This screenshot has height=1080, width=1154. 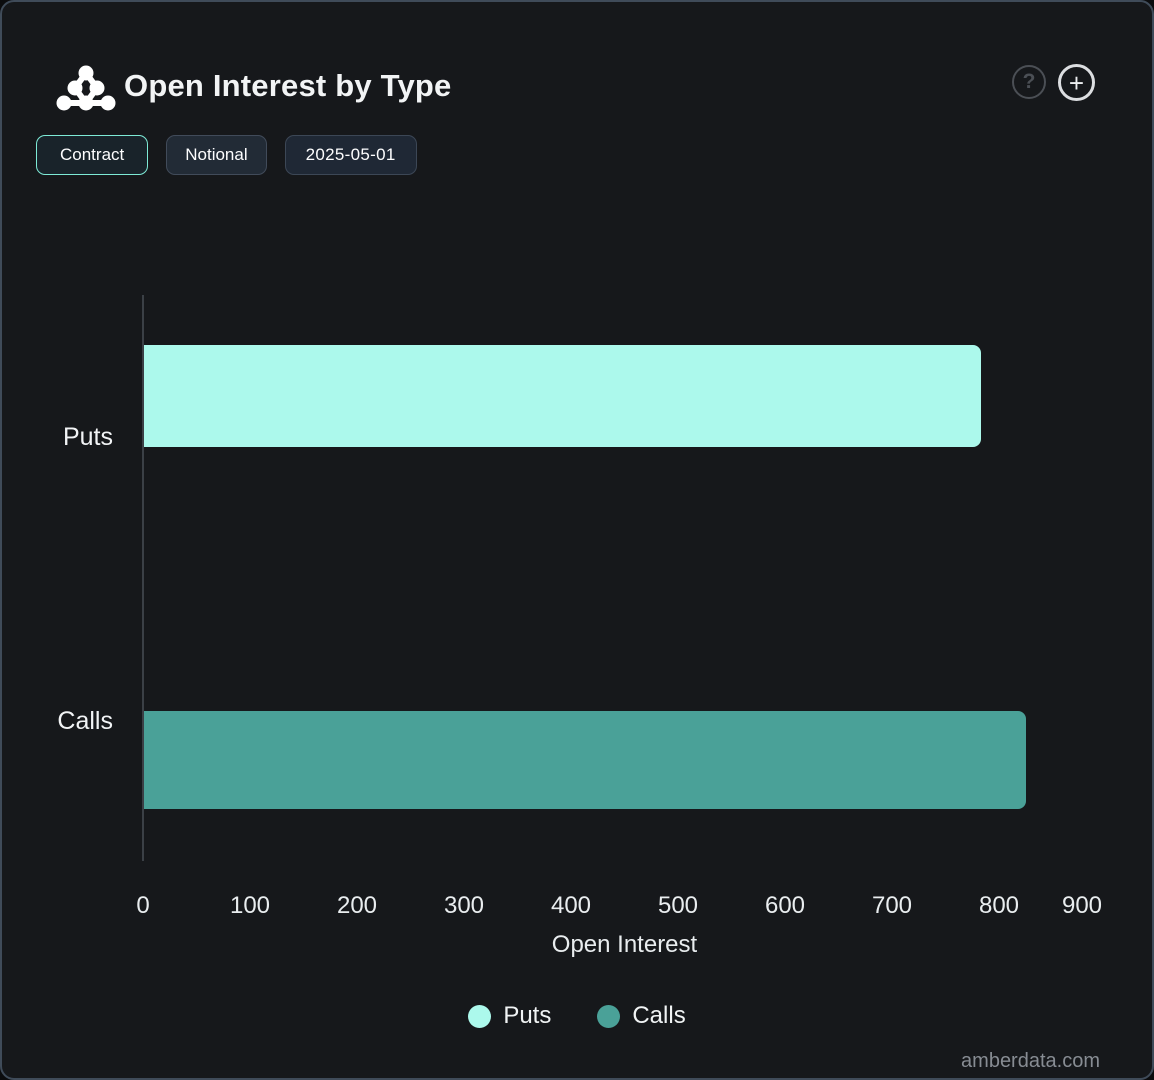 What do you see at coordinates (357, 905) in the screenshot?
I see `x-tick-label: 200` at bounding box center [357, 905].